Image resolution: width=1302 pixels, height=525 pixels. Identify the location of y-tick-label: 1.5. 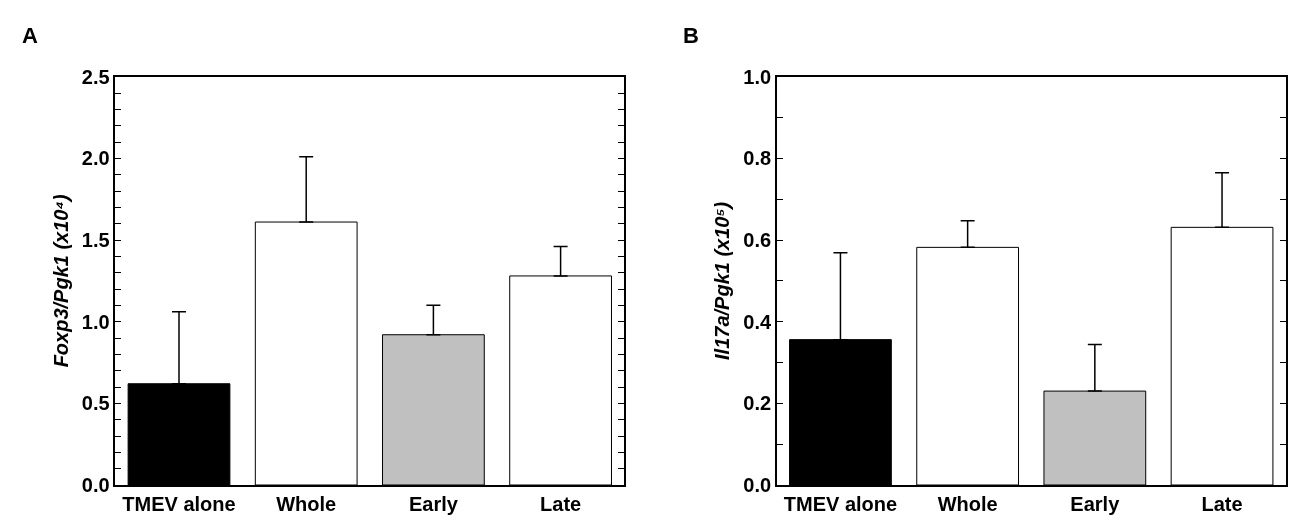
(95, 240).